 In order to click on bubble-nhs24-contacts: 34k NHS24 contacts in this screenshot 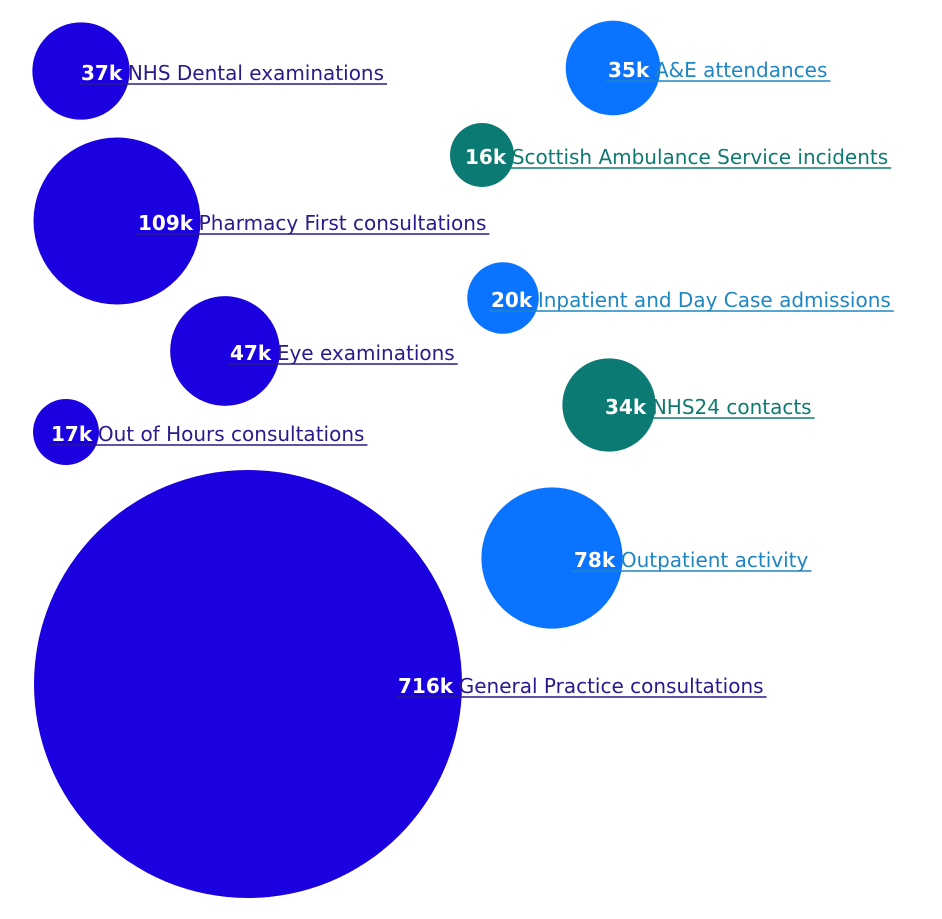, I will do `click(688, 405)`.